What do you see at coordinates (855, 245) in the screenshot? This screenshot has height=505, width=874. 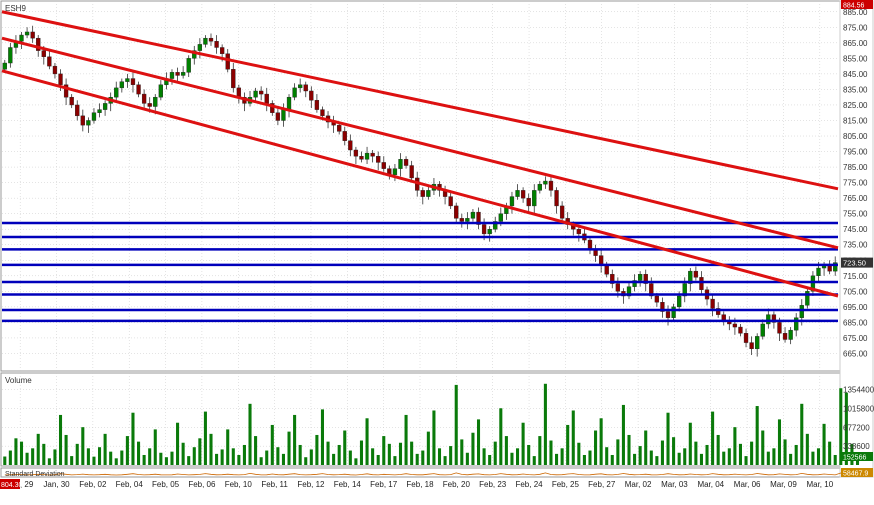 I see `price-tick-label: 735.00` at bounding box center [855, 245].